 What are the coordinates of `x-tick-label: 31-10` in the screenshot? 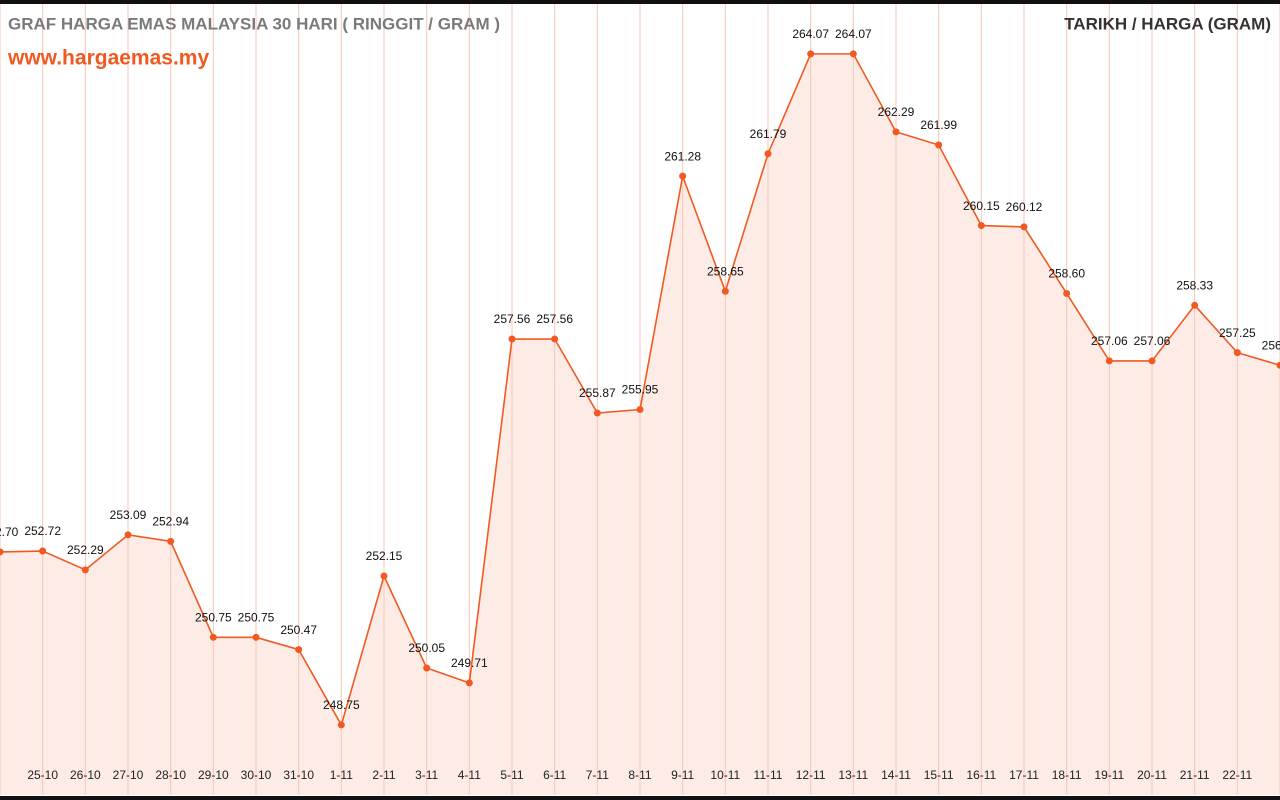 It's located at (298, 775).